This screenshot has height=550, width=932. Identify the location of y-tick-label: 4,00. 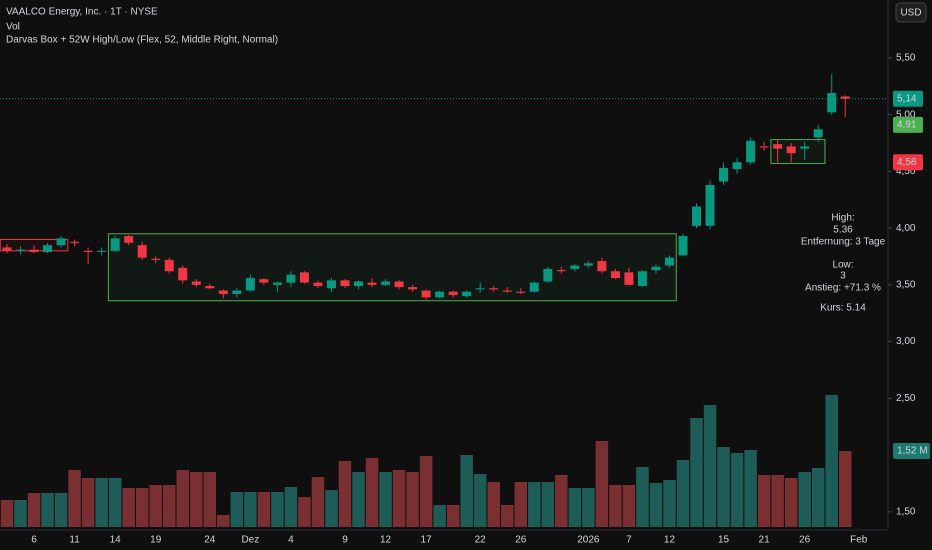
(906, 228).